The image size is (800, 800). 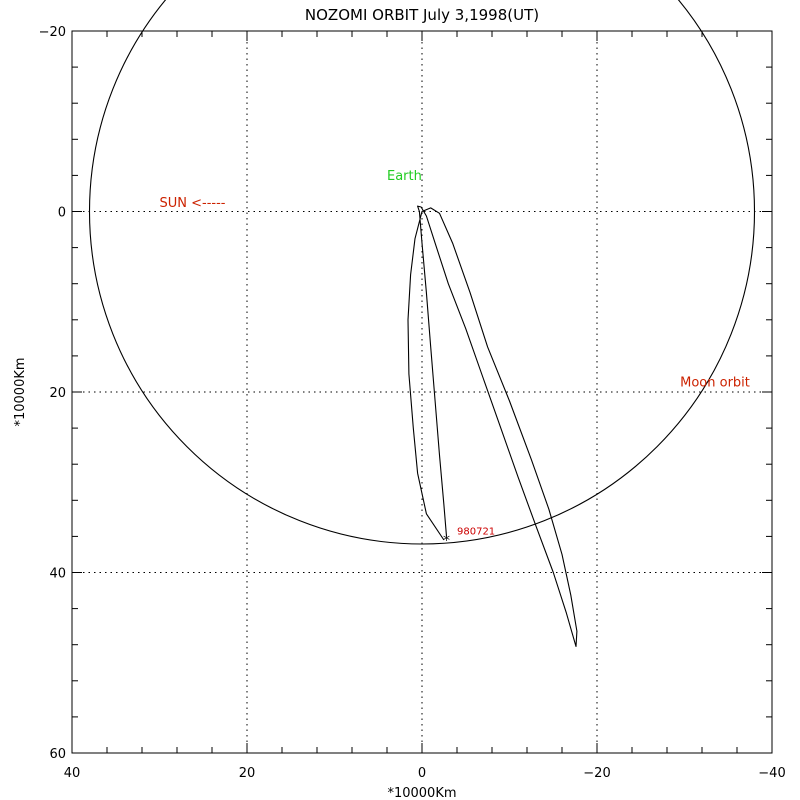 What do you see at coordinates (247, 773) in the screenshot?
I see `x-tick-label: 20` at bounding box center [247, 773].